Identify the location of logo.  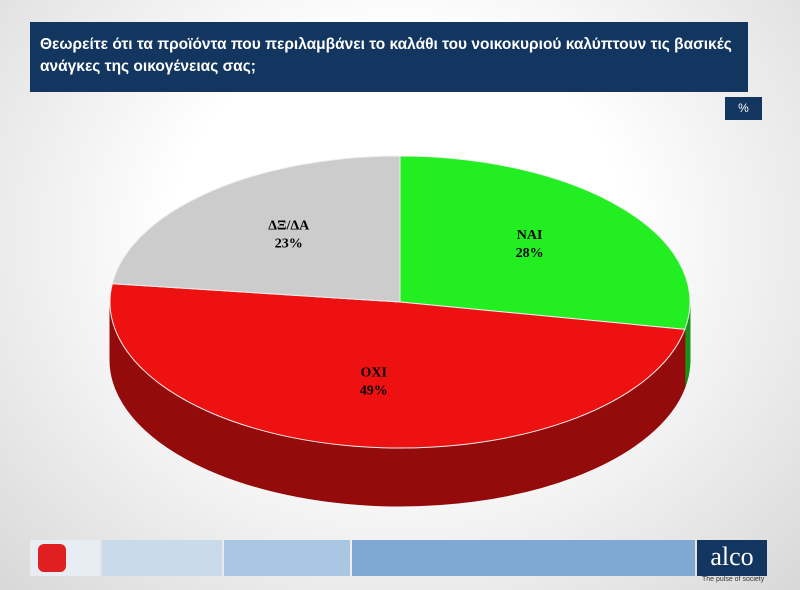
(52, 558).